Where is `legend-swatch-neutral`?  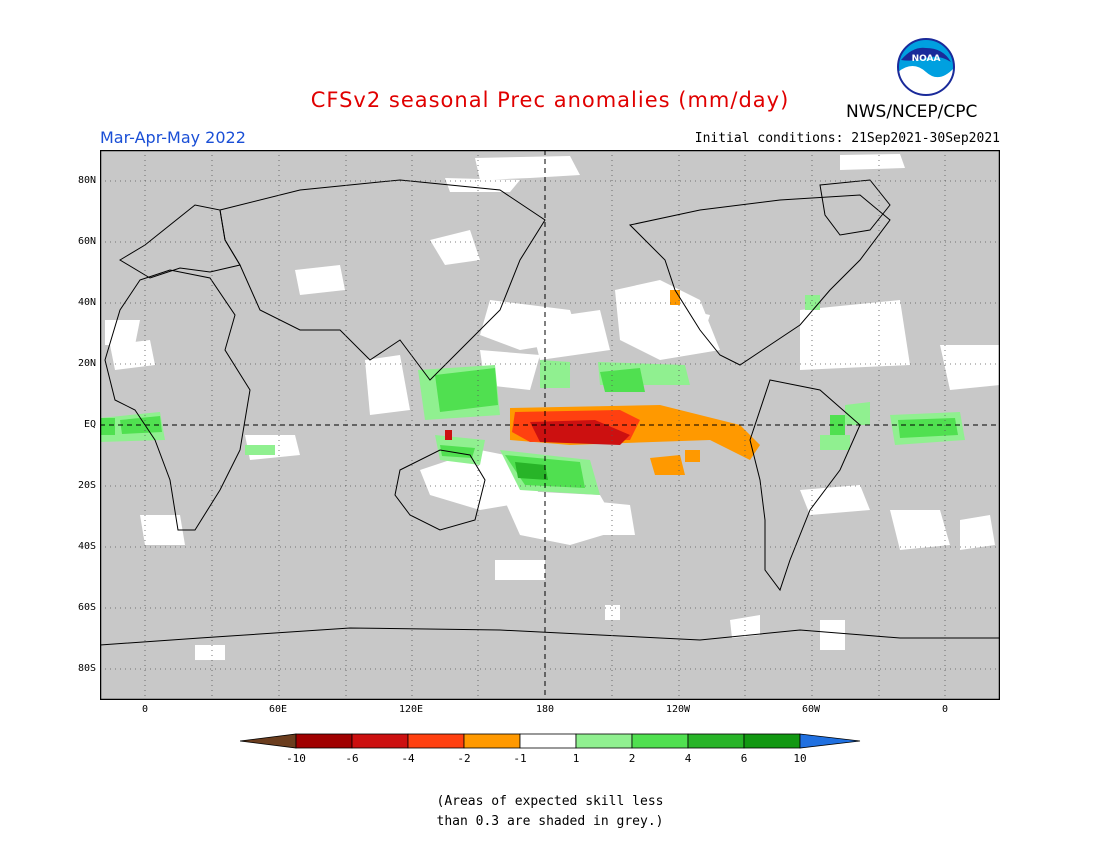
legend-swatch-neutral is located at coordinates (548, 741).